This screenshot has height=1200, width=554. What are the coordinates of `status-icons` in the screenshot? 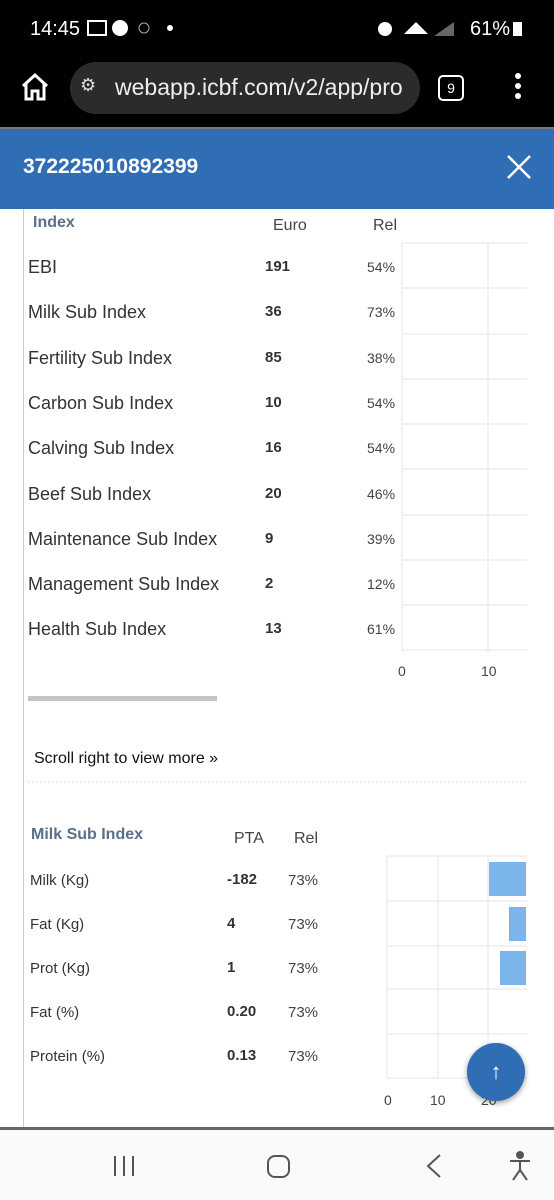 It's located at (130, 28).